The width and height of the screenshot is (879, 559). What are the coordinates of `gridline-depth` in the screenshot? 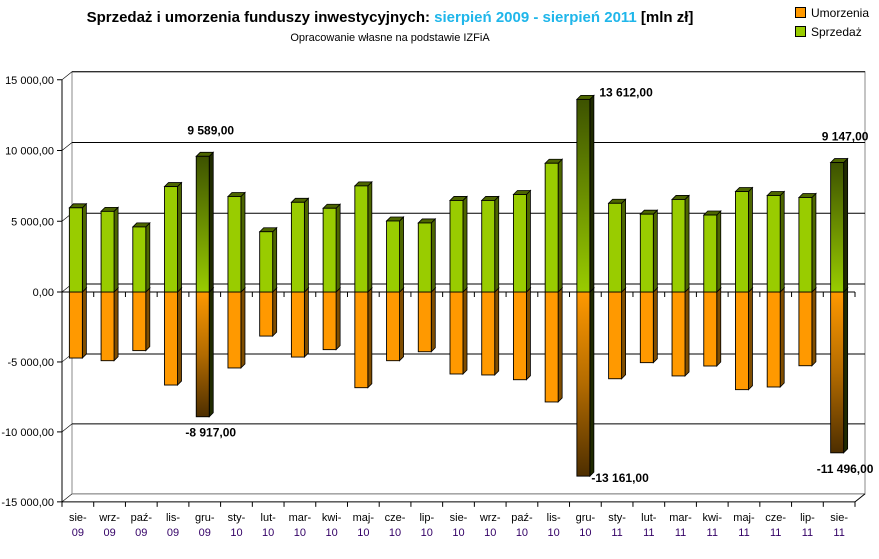 It's located at (67, 428).